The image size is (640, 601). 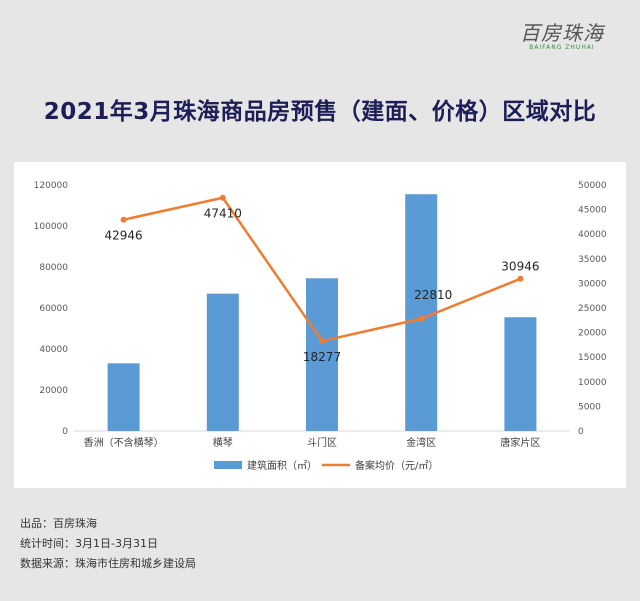 What do you see at coordinates (592, 186) in the screenshot?
I see `y-right-tick-label: 50000` at bounding box center [592, 186].